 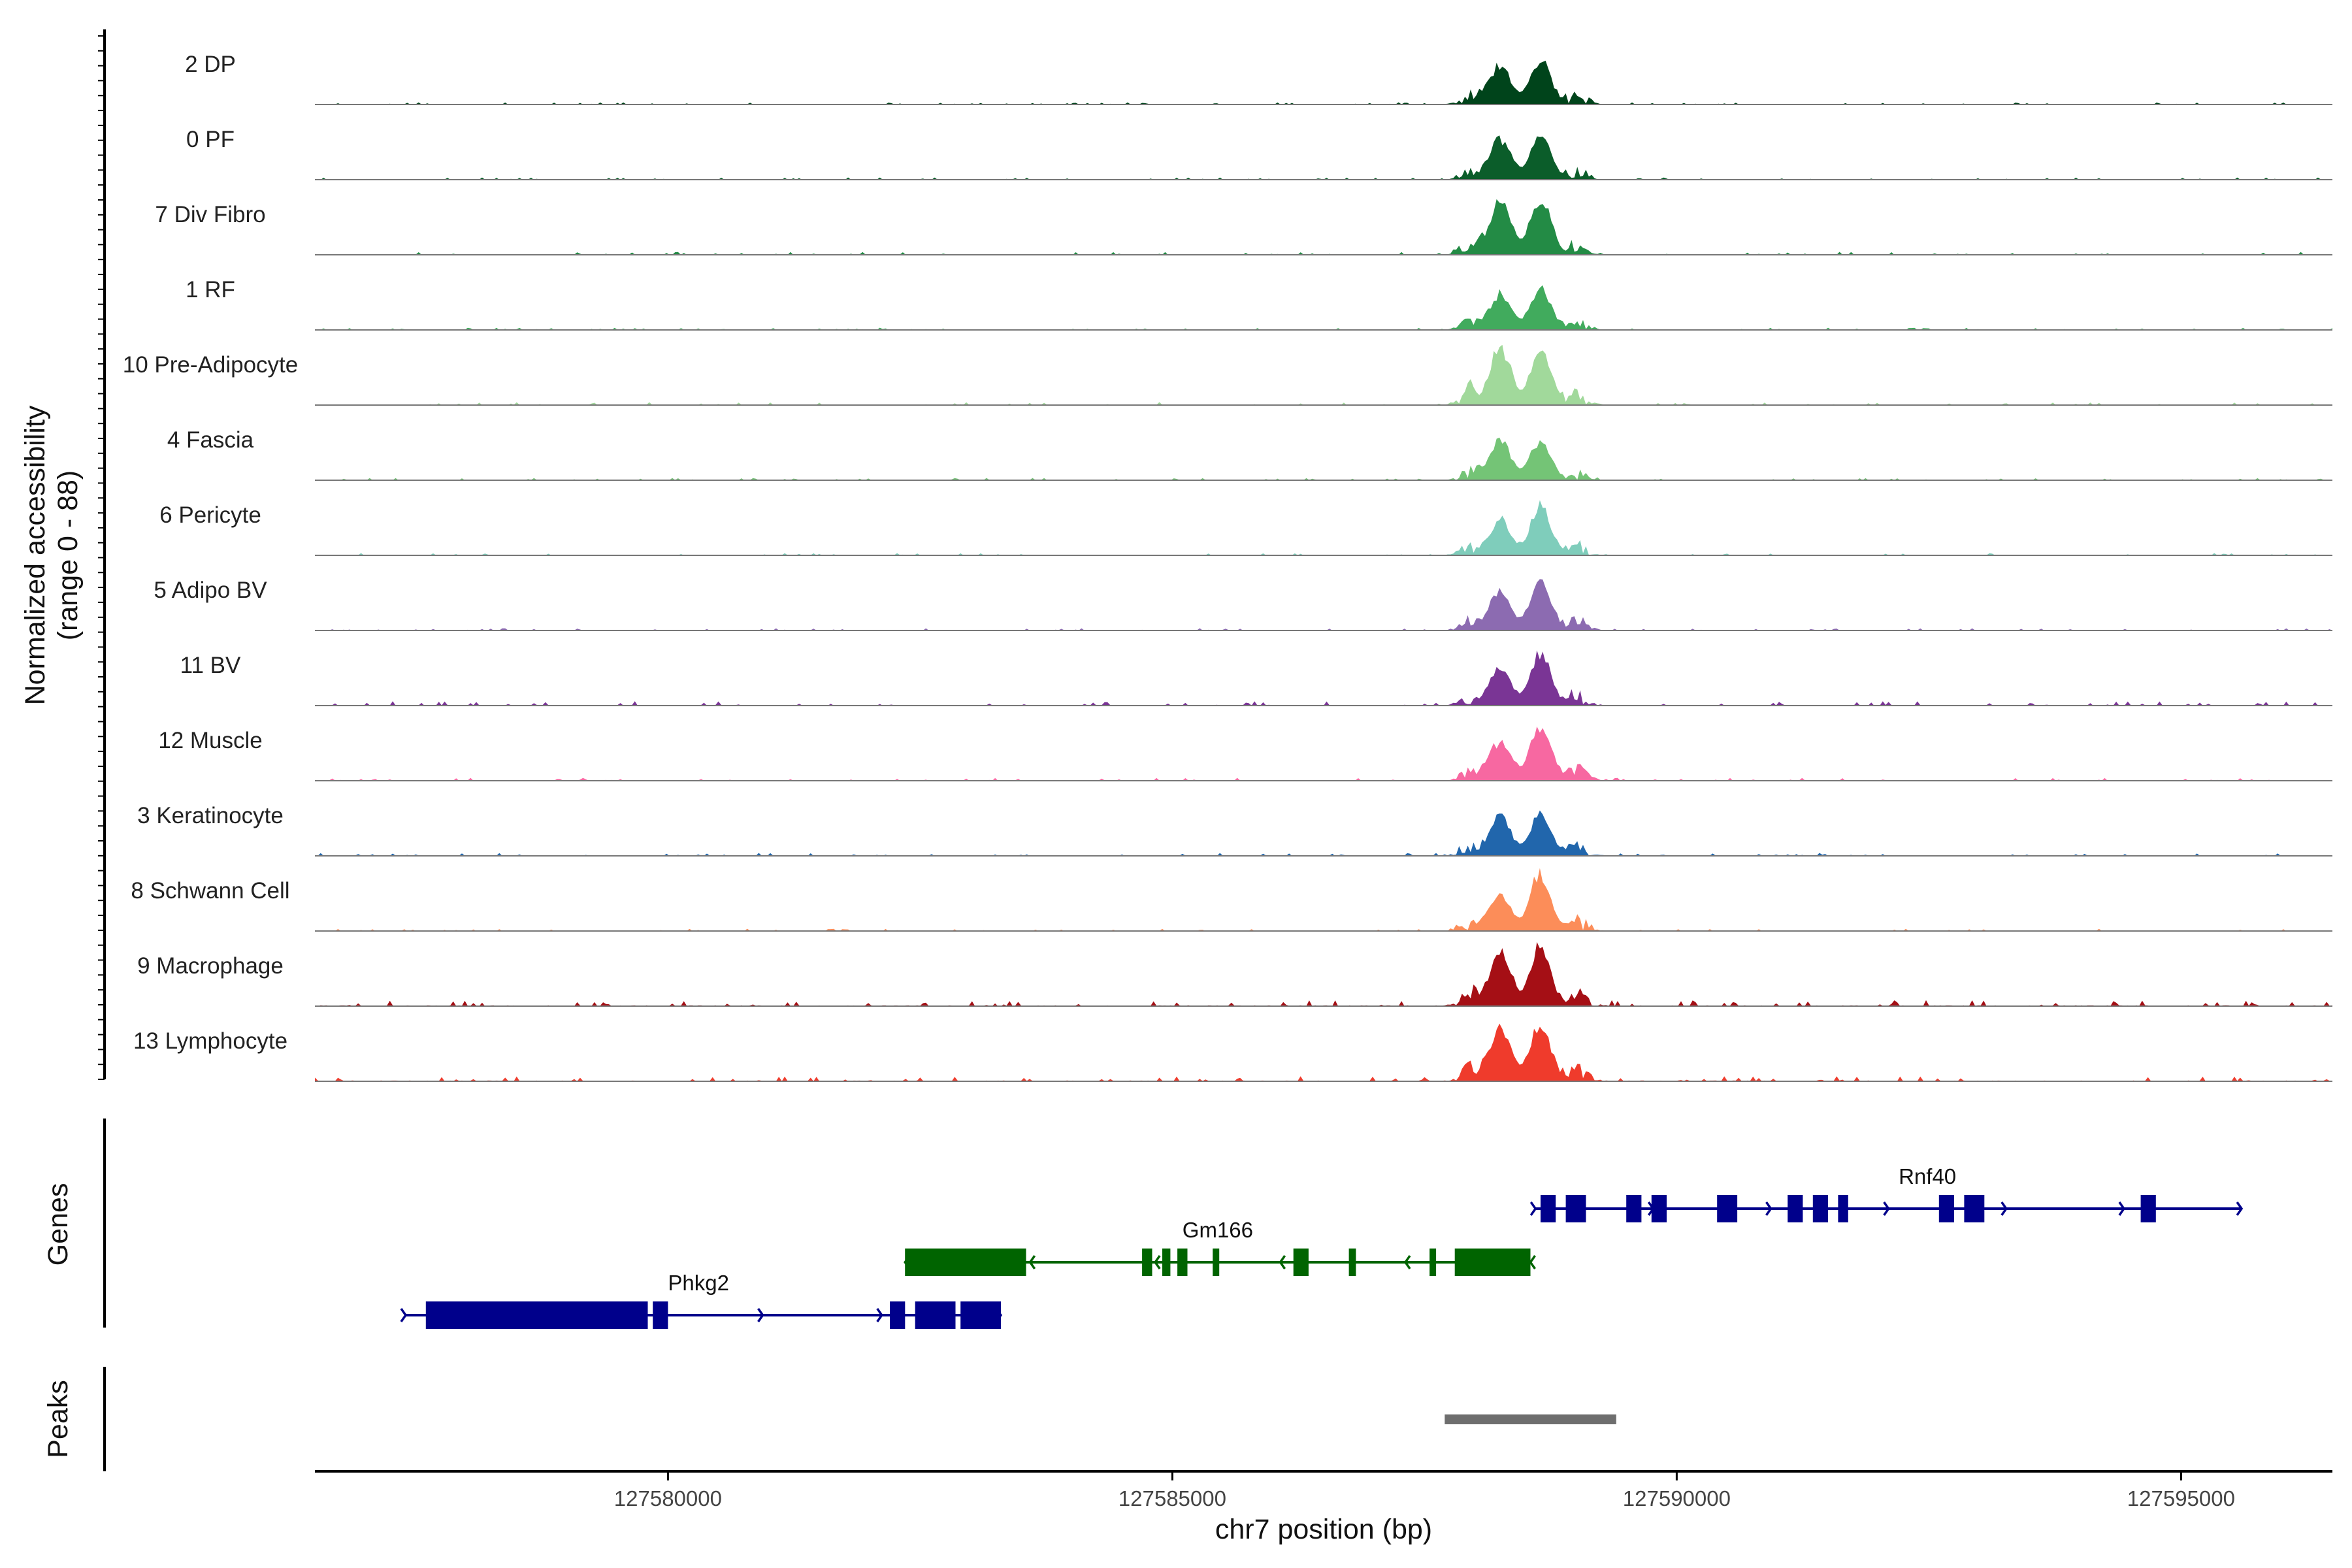 What do you see at coordinates (210, 665) in the screenshot?
I see `track-label-9: 11 BV` at bounding box center [210, 665].